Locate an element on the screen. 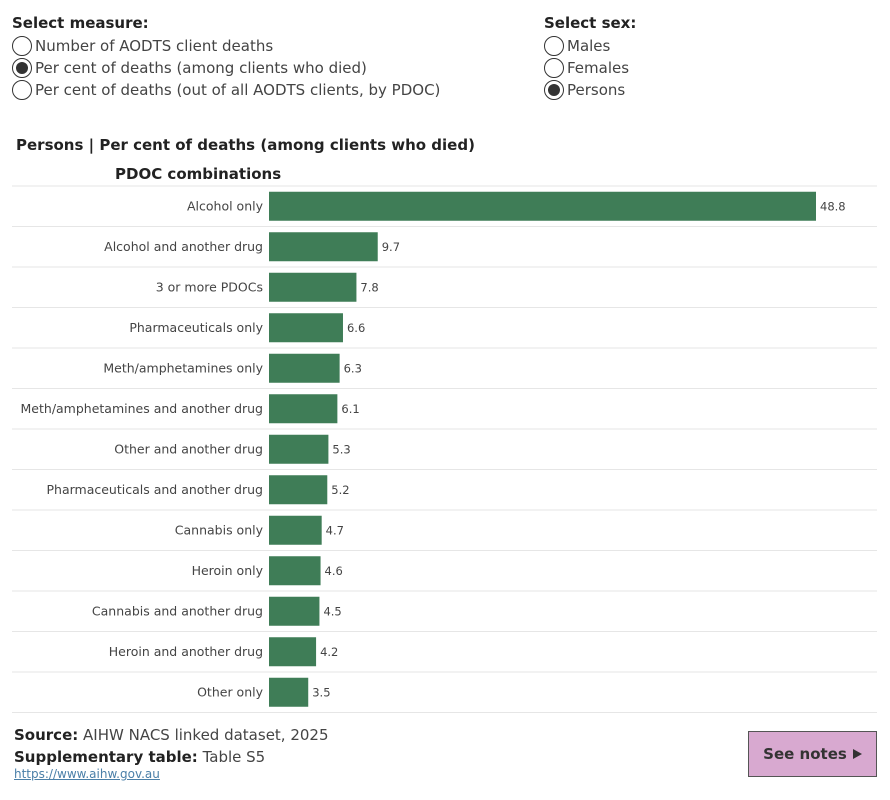 This screenshot has height=800, width=890. measure-filter-title: Select measure: is located at coordinates (80, 23).